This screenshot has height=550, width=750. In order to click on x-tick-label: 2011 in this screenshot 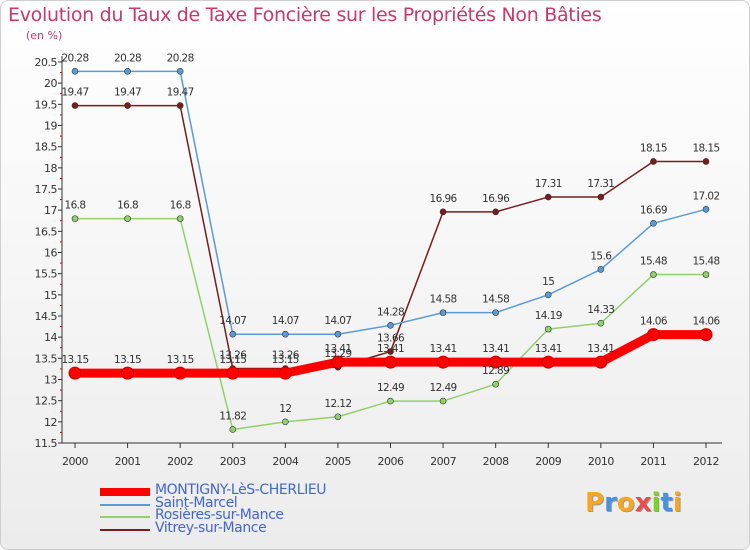, I will do `click(653, 461)`.